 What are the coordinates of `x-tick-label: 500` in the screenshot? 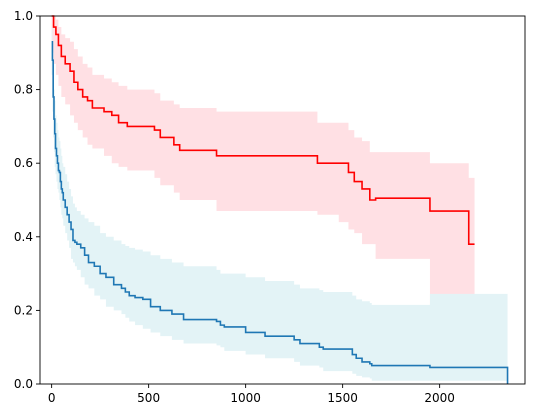 It's located at (148, 398).